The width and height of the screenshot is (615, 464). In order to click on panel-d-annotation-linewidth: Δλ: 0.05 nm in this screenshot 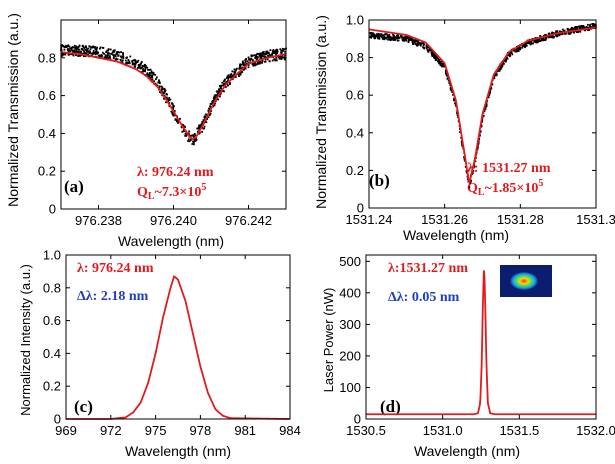, I will do `click(424, 297)`.